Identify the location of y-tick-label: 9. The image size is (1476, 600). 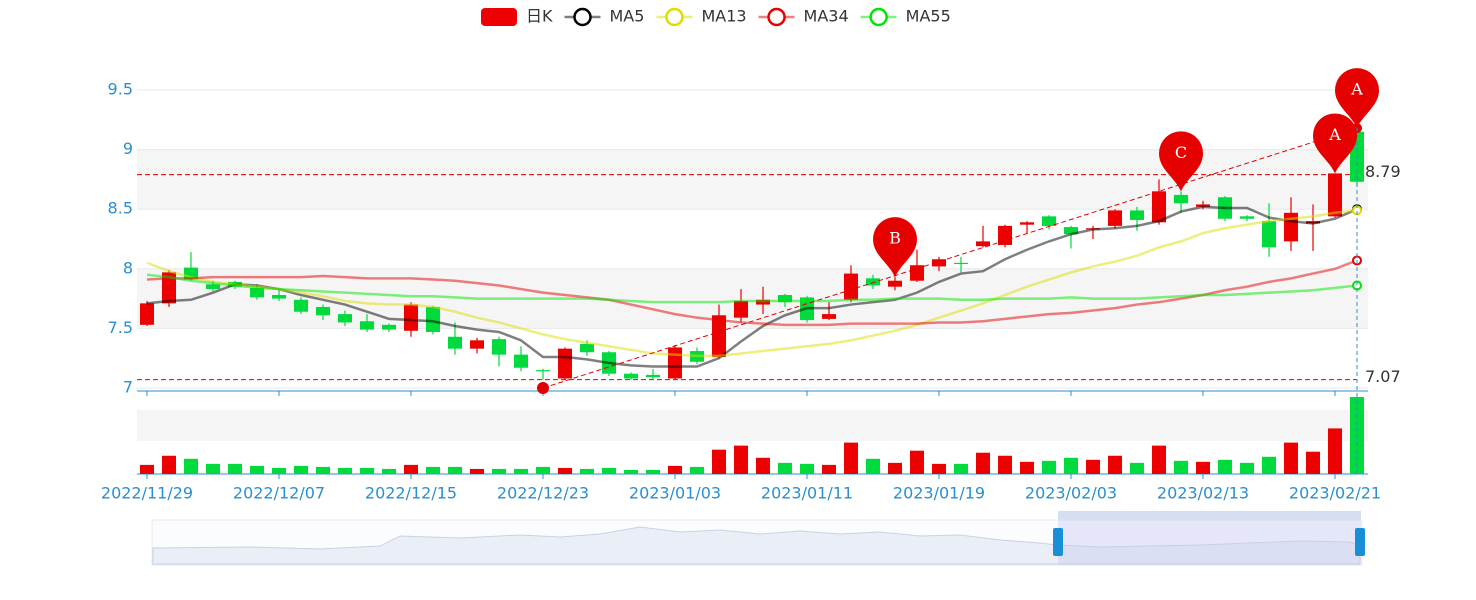
(128, 148).